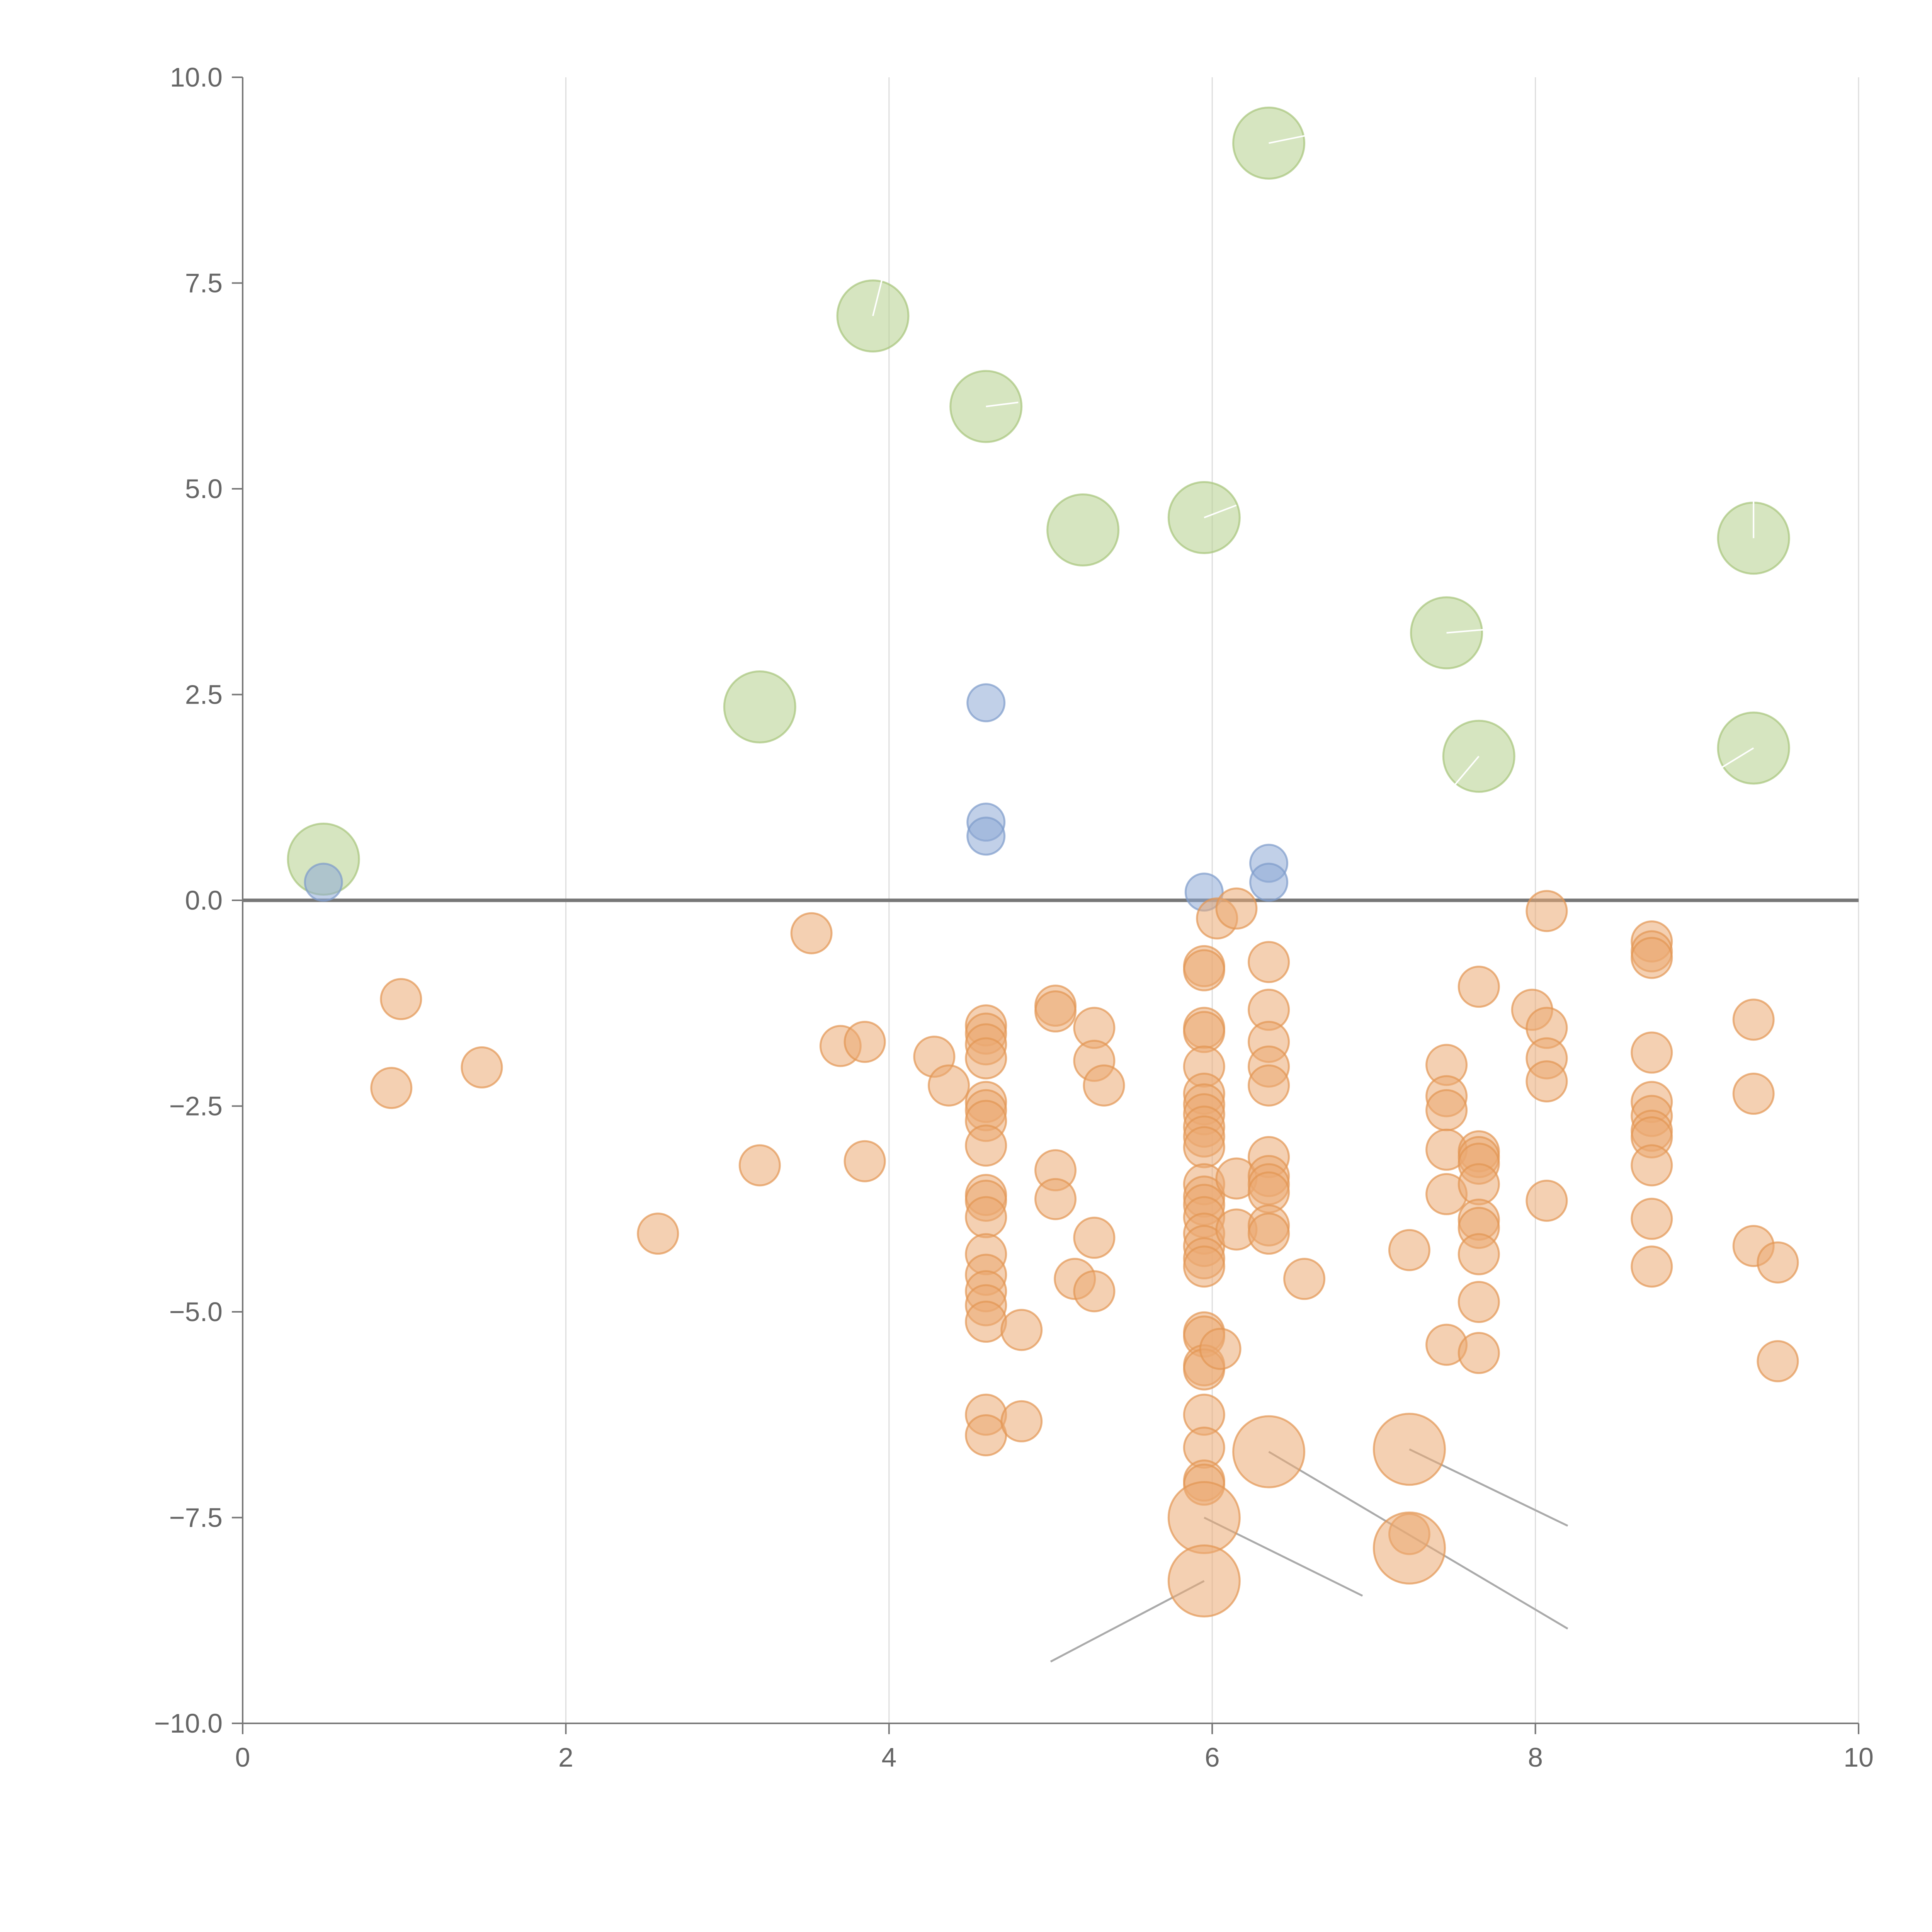 The image size is (1932, 1932). I want to click on x-tick-label: 2, so click(565, 1757).